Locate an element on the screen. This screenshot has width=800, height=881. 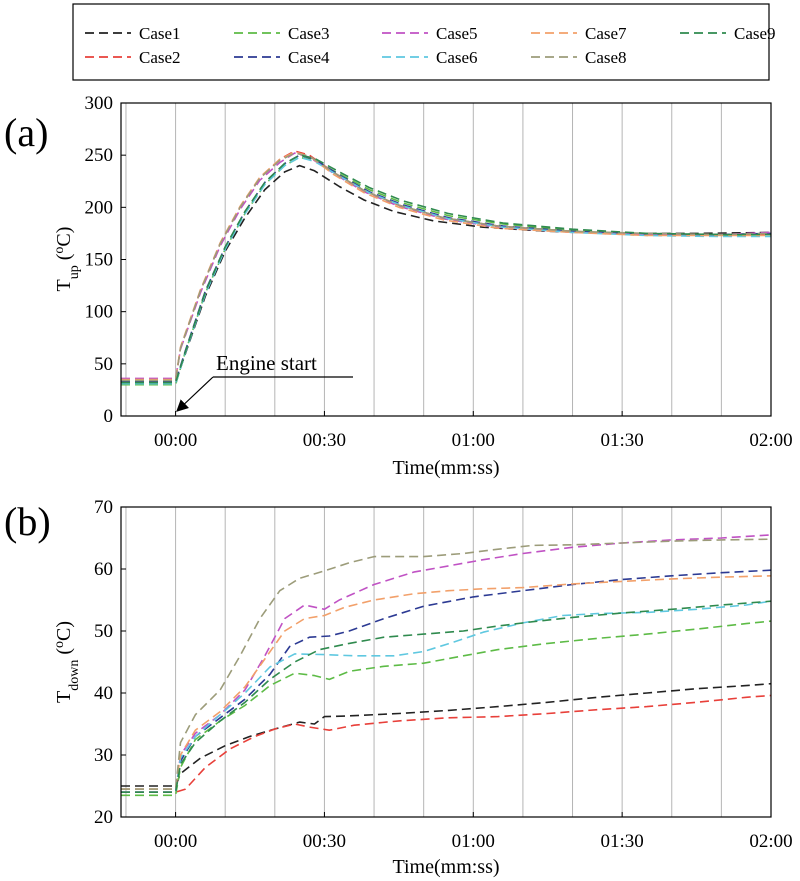
y-tick-label: 150 is located at coordinates (99, 260).